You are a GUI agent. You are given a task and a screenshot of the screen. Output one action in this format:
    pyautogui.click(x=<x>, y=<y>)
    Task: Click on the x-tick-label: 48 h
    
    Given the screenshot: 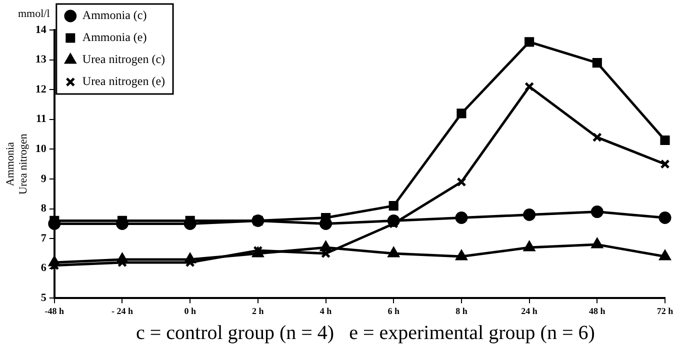 What is the action you would take?
    pyautogui.click(x=597, y=311)
    